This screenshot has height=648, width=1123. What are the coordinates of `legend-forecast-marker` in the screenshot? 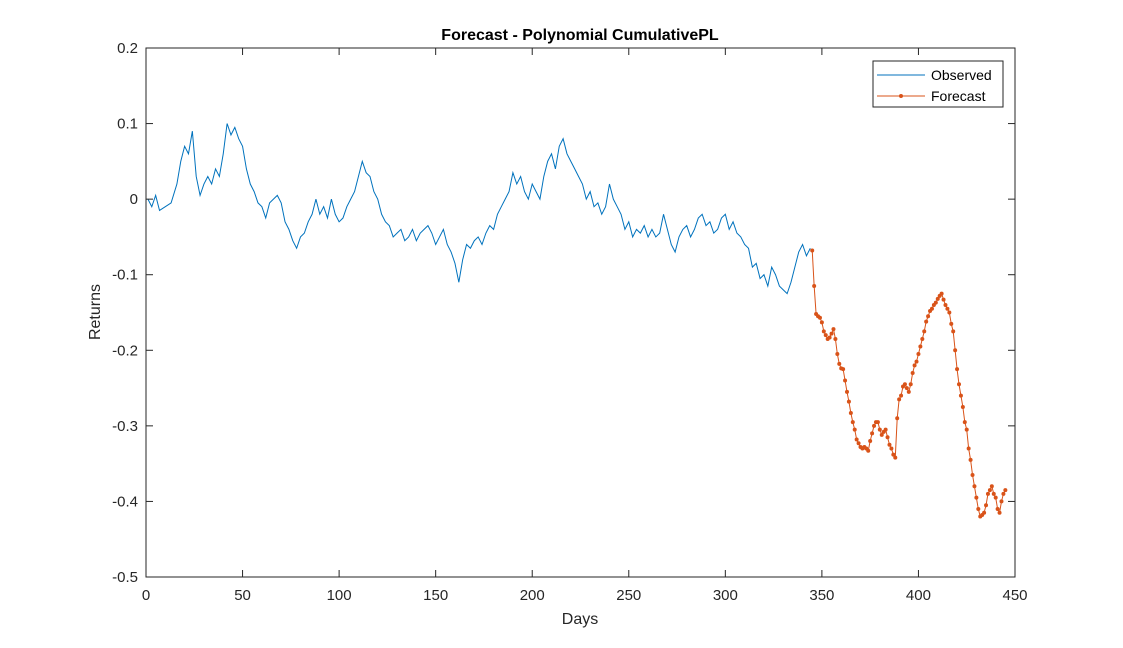 It's located at (901, 96).